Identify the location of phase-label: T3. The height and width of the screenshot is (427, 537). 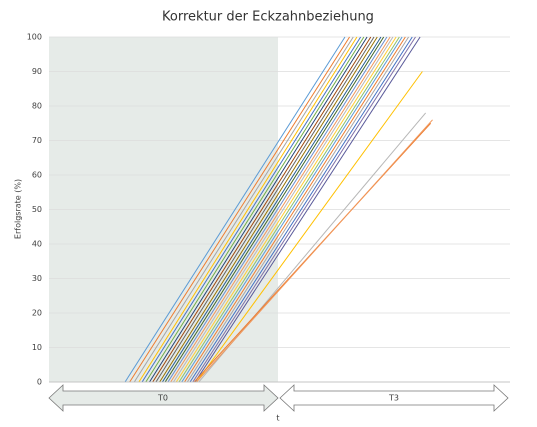
(393, 398).